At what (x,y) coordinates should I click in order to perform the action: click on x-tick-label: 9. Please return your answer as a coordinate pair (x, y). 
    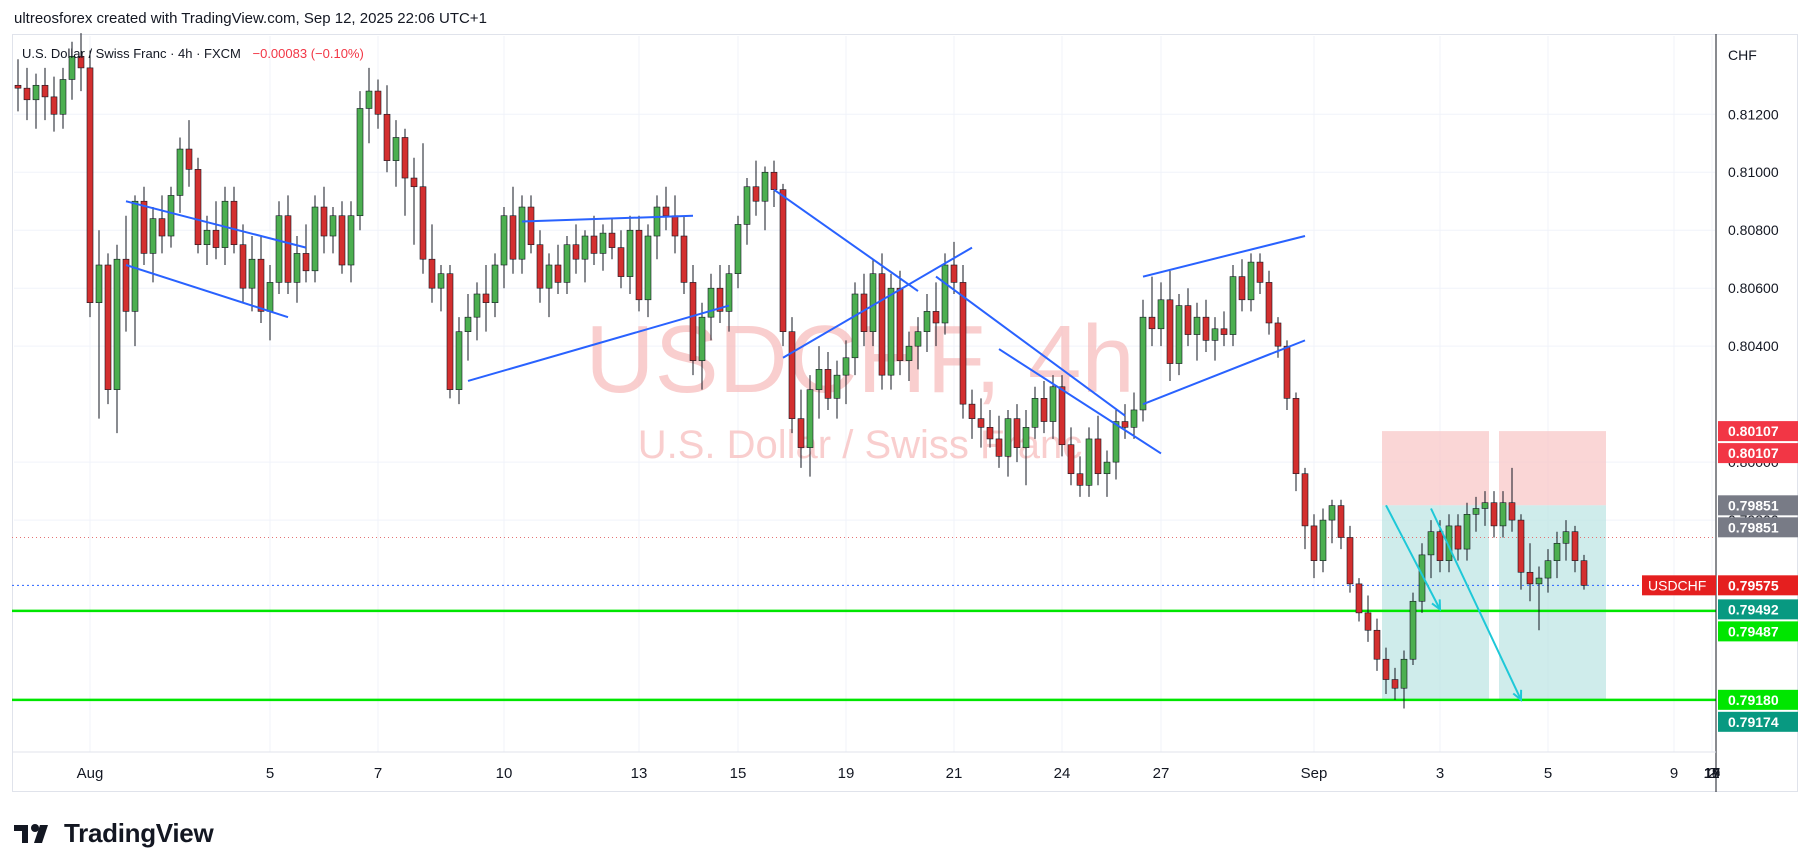
    Looking at the image, I should click on (1674, 773).